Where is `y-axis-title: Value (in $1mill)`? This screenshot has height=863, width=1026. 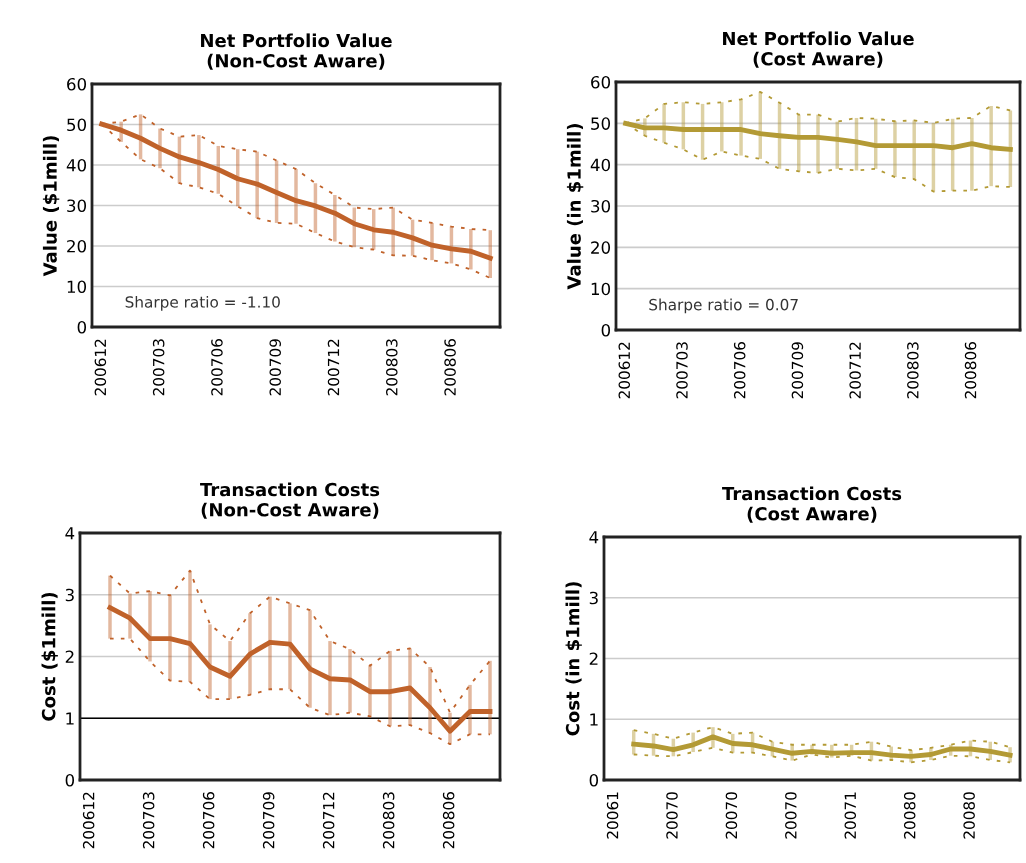 y-axis-title: Value (in $1mill) is located at coordinates (575, 207).